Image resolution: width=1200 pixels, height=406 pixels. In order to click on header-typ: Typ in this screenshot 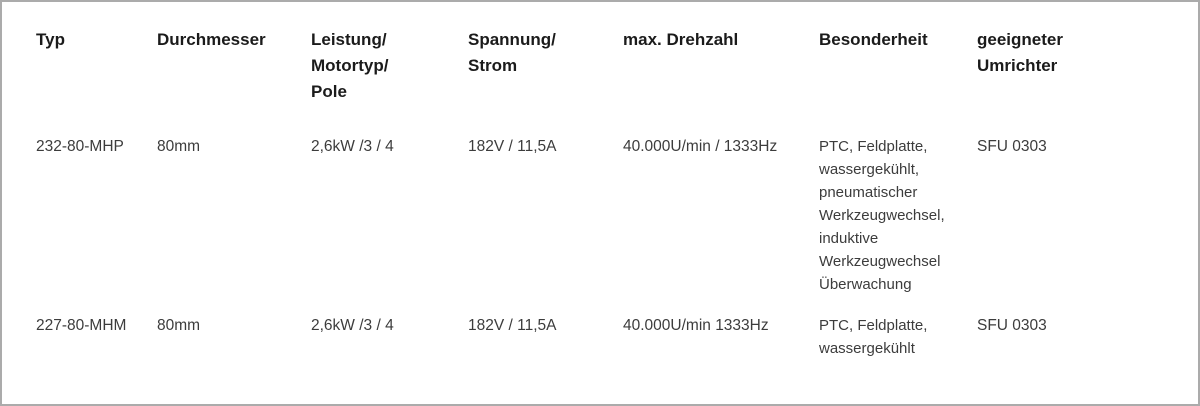, I will do `click(50, 39)`.